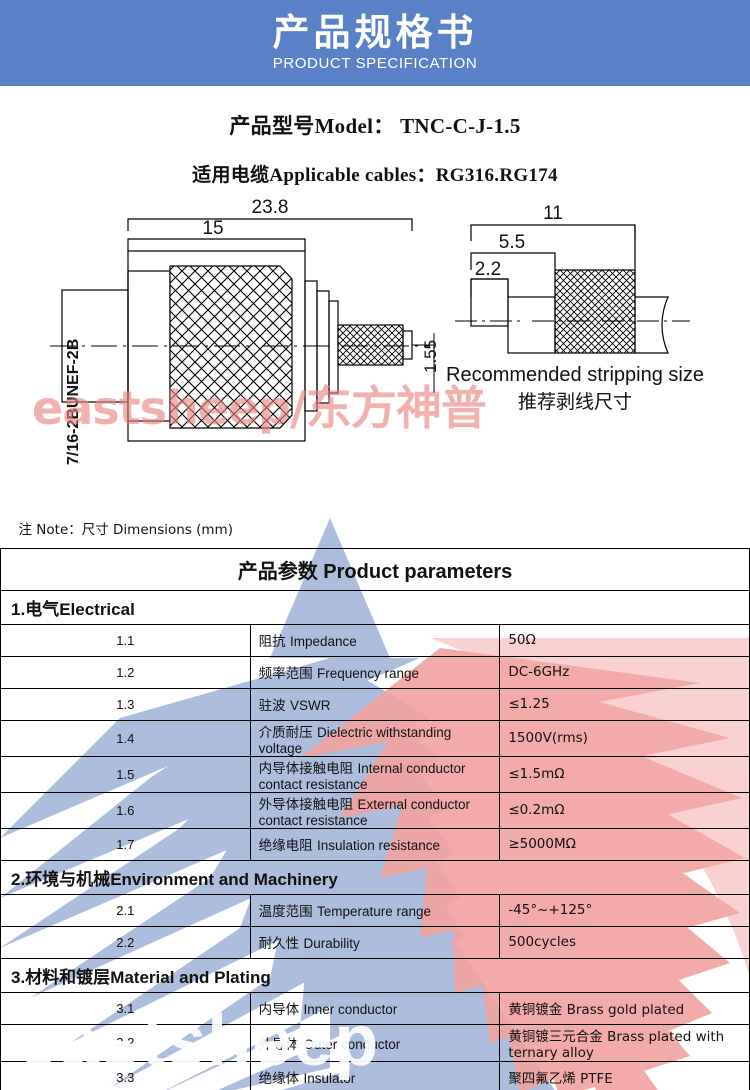 The image size is (750, 1090). Describe the element at coordinates (624, 672) in the screenshot. I see `row-value: DC-6GHz` at that location.